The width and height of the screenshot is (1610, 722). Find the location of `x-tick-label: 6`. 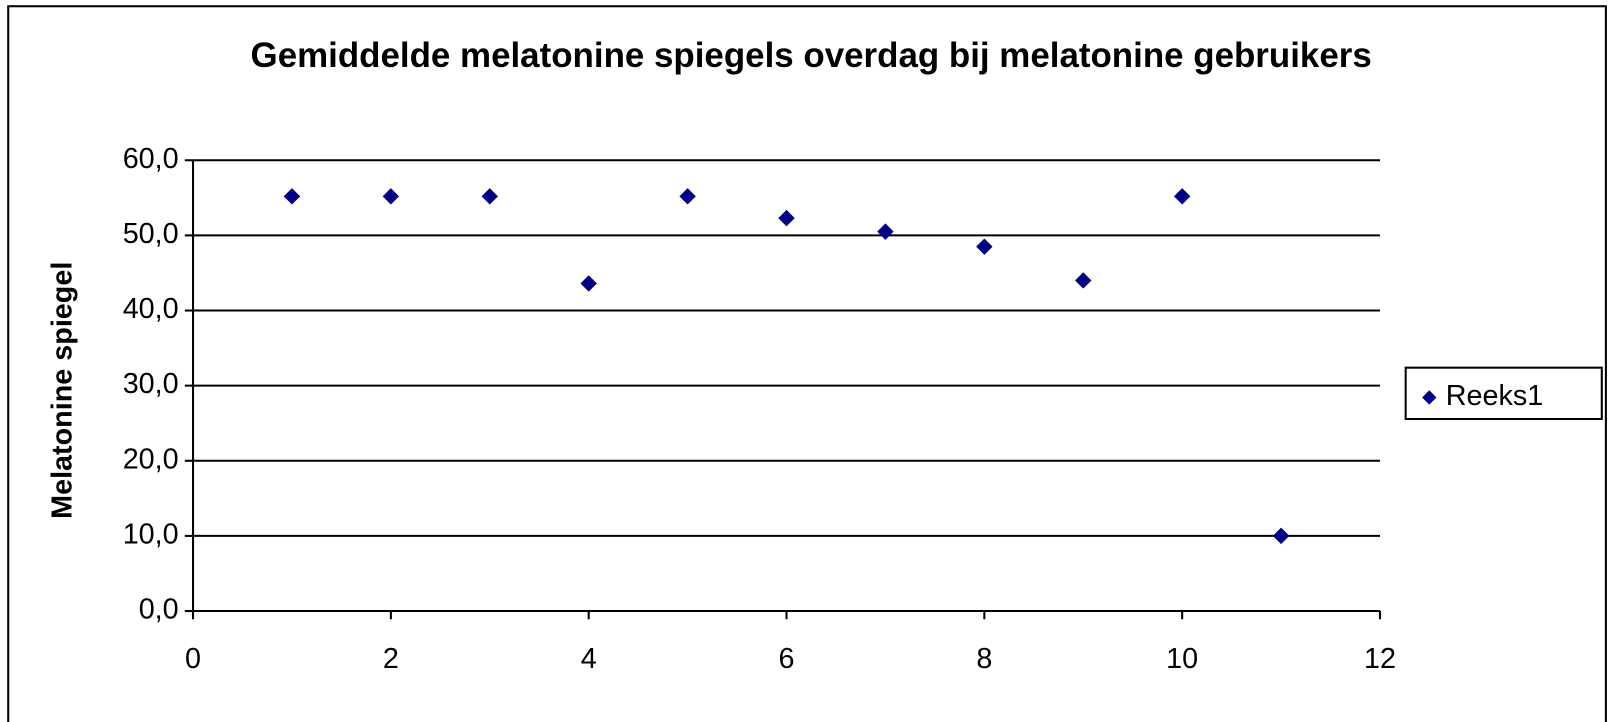

x-tick-label: 6 is located at coordinates (787, 659).